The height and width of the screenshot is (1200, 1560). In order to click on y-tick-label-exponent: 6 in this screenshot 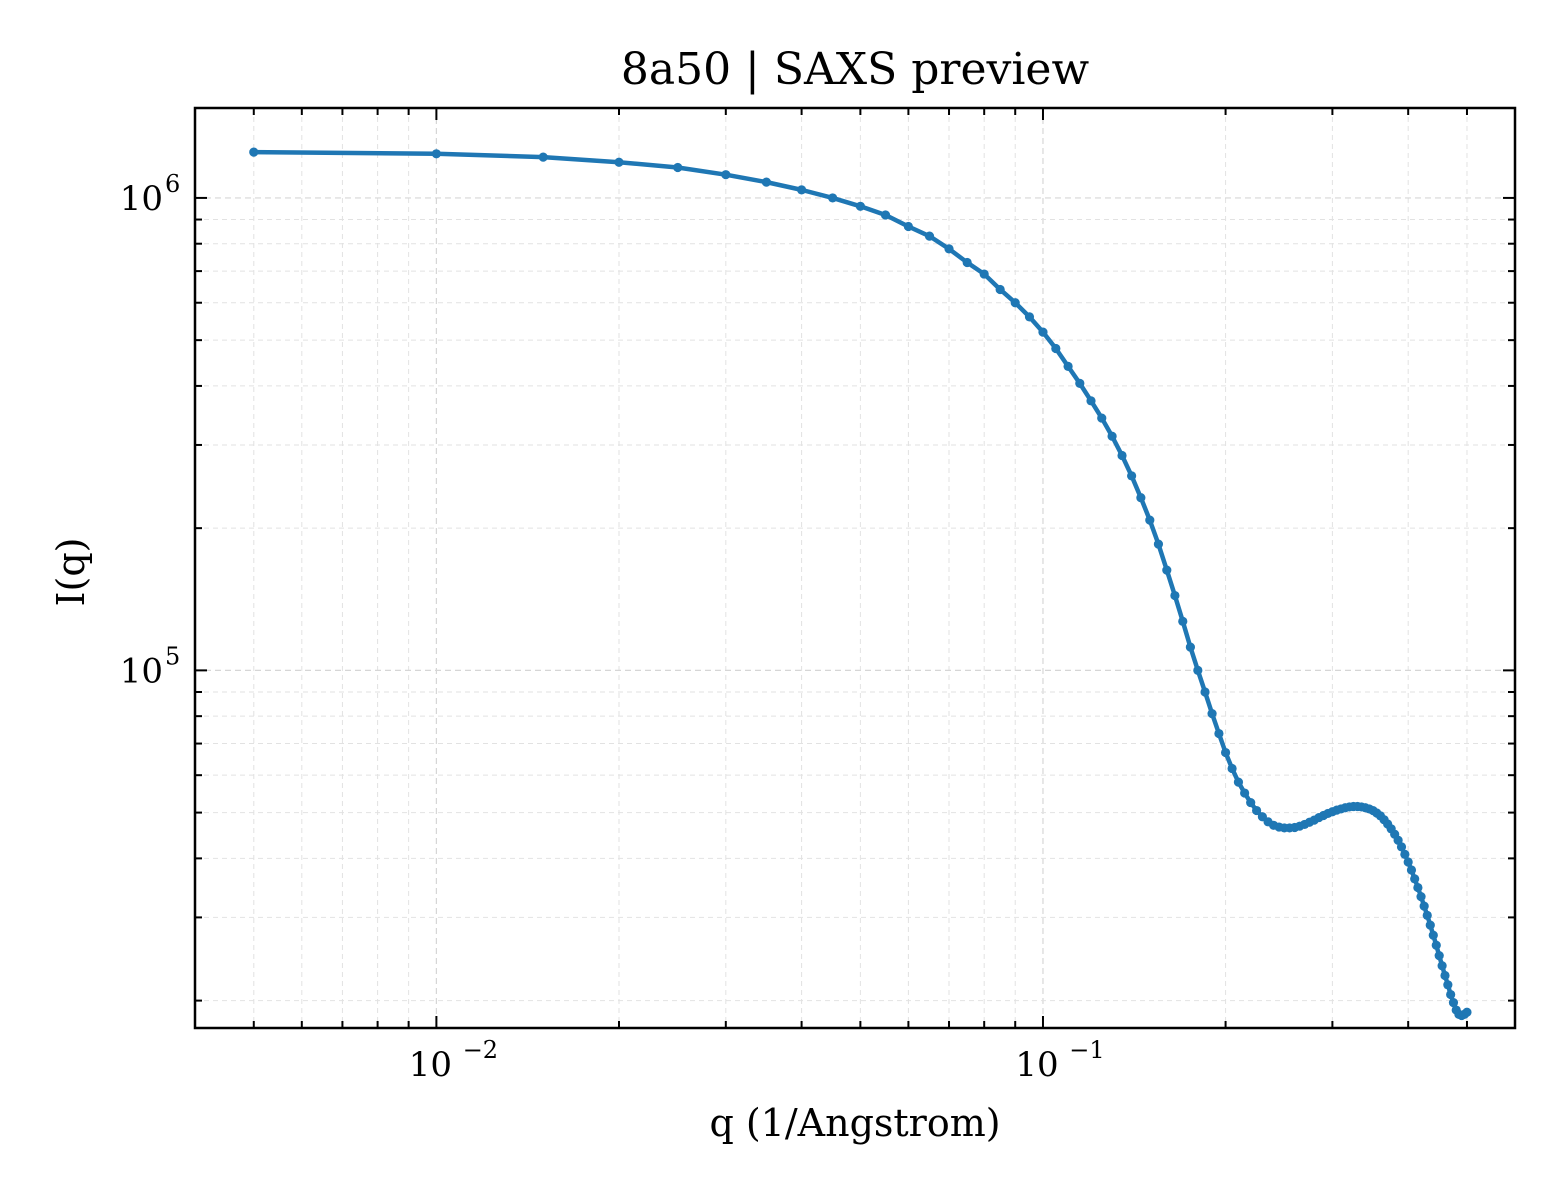, I will do `click(172, 184)`.